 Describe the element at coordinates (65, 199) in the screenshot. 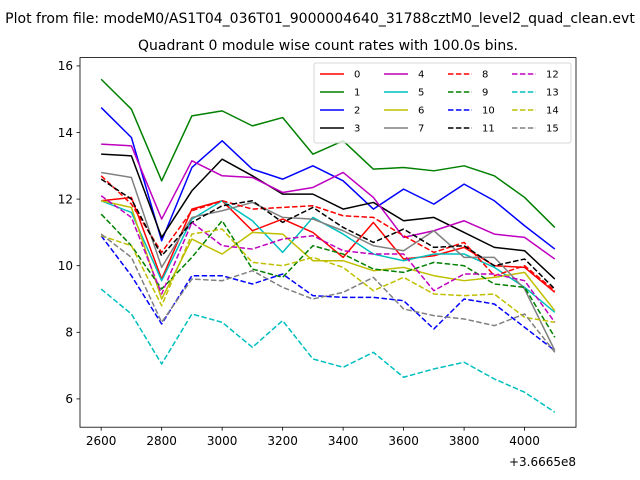

I see `y-tick-label: 12` at that location.